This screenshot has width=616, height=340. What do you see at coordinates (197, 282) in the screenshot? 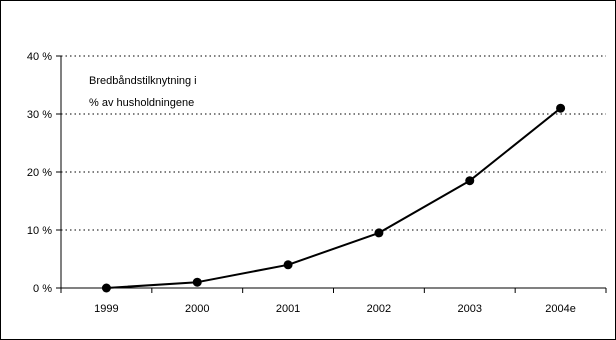
I see `data-point-2000` at bounding box center [197, 282].